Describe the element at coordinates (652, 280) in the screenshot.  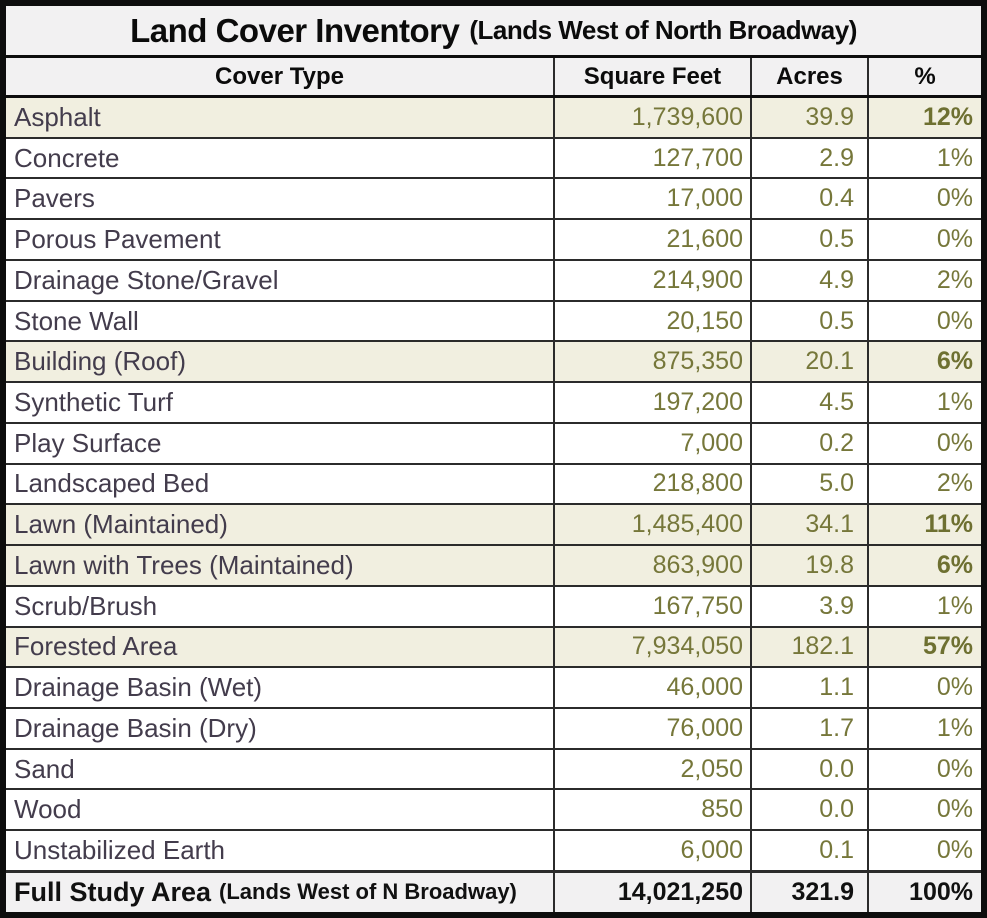
I see `square-feet-cell: 214,900` at that location.